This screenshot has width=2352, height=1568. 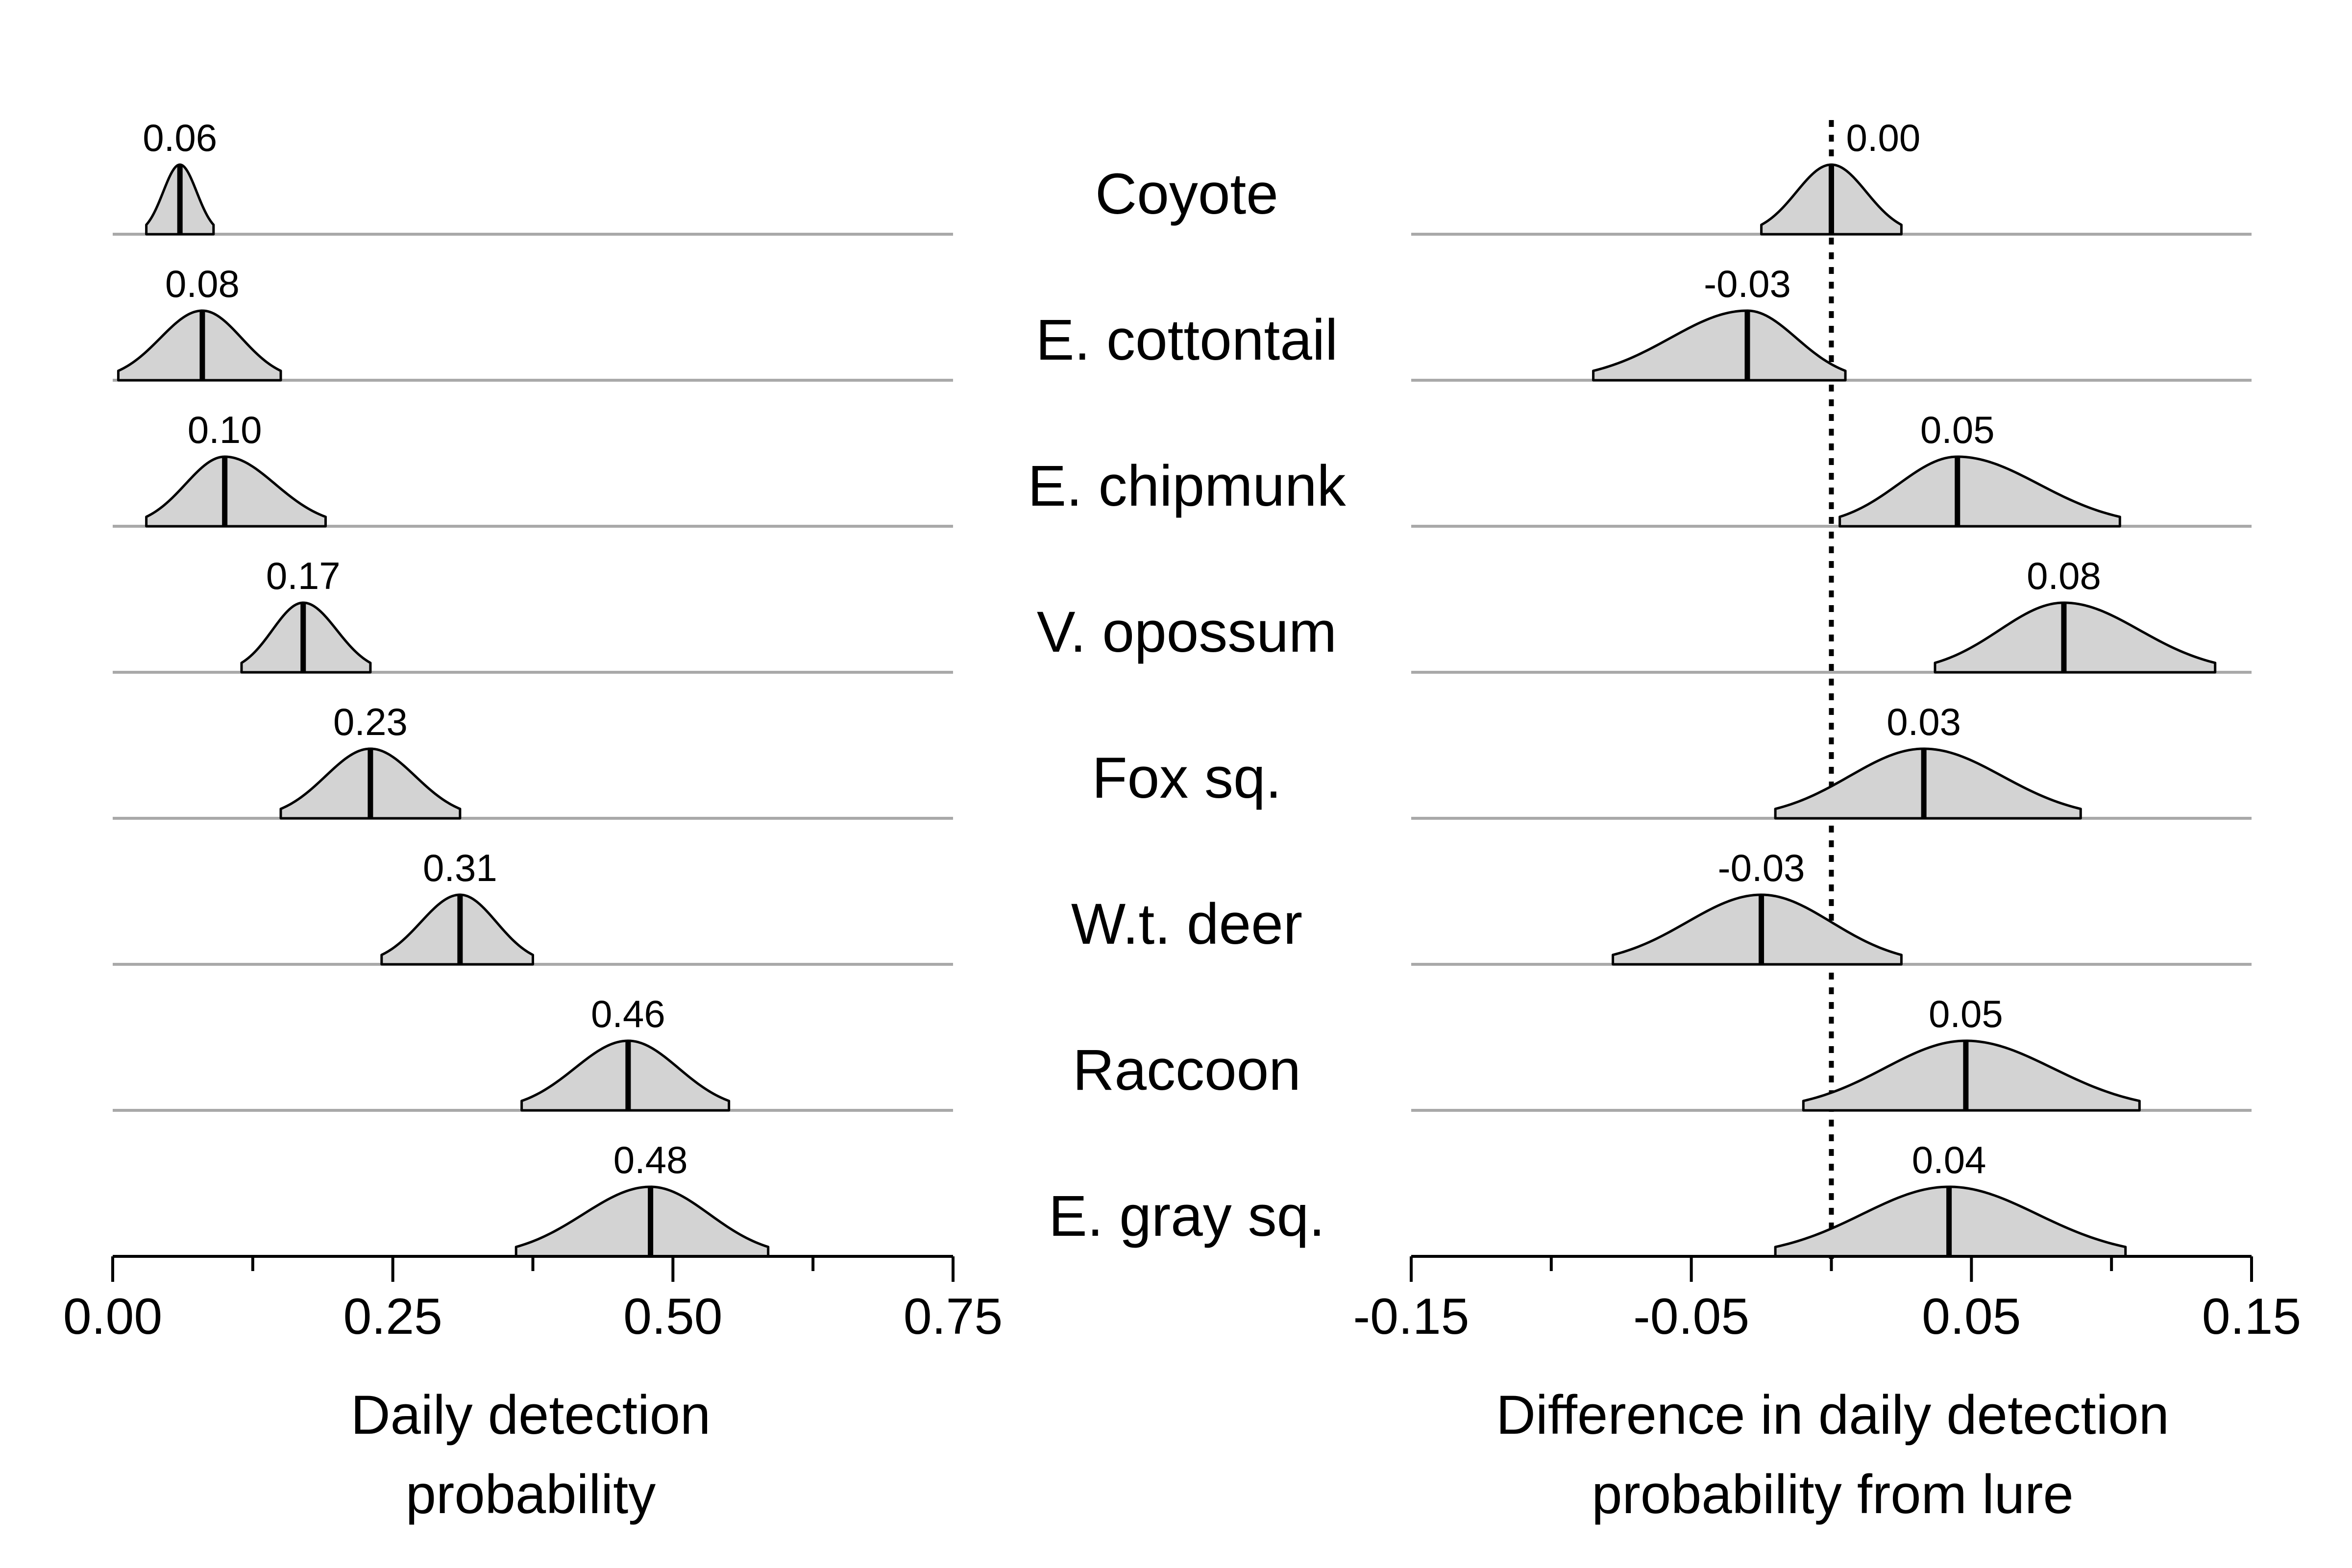 What do you see at coordinates (1747, 283) in the screenshot?
I see `right-value-label-1: -0.03` at bounding box center [1747, 283].